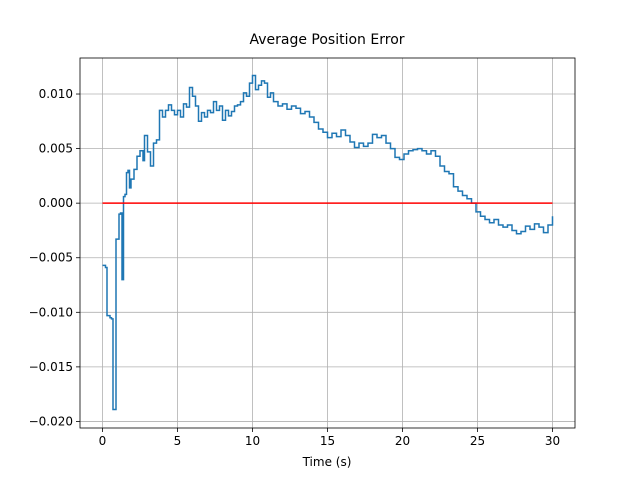 This screenshot has width=639, height=479. I want to click on x-tick-label: 30, so click(552, 441).